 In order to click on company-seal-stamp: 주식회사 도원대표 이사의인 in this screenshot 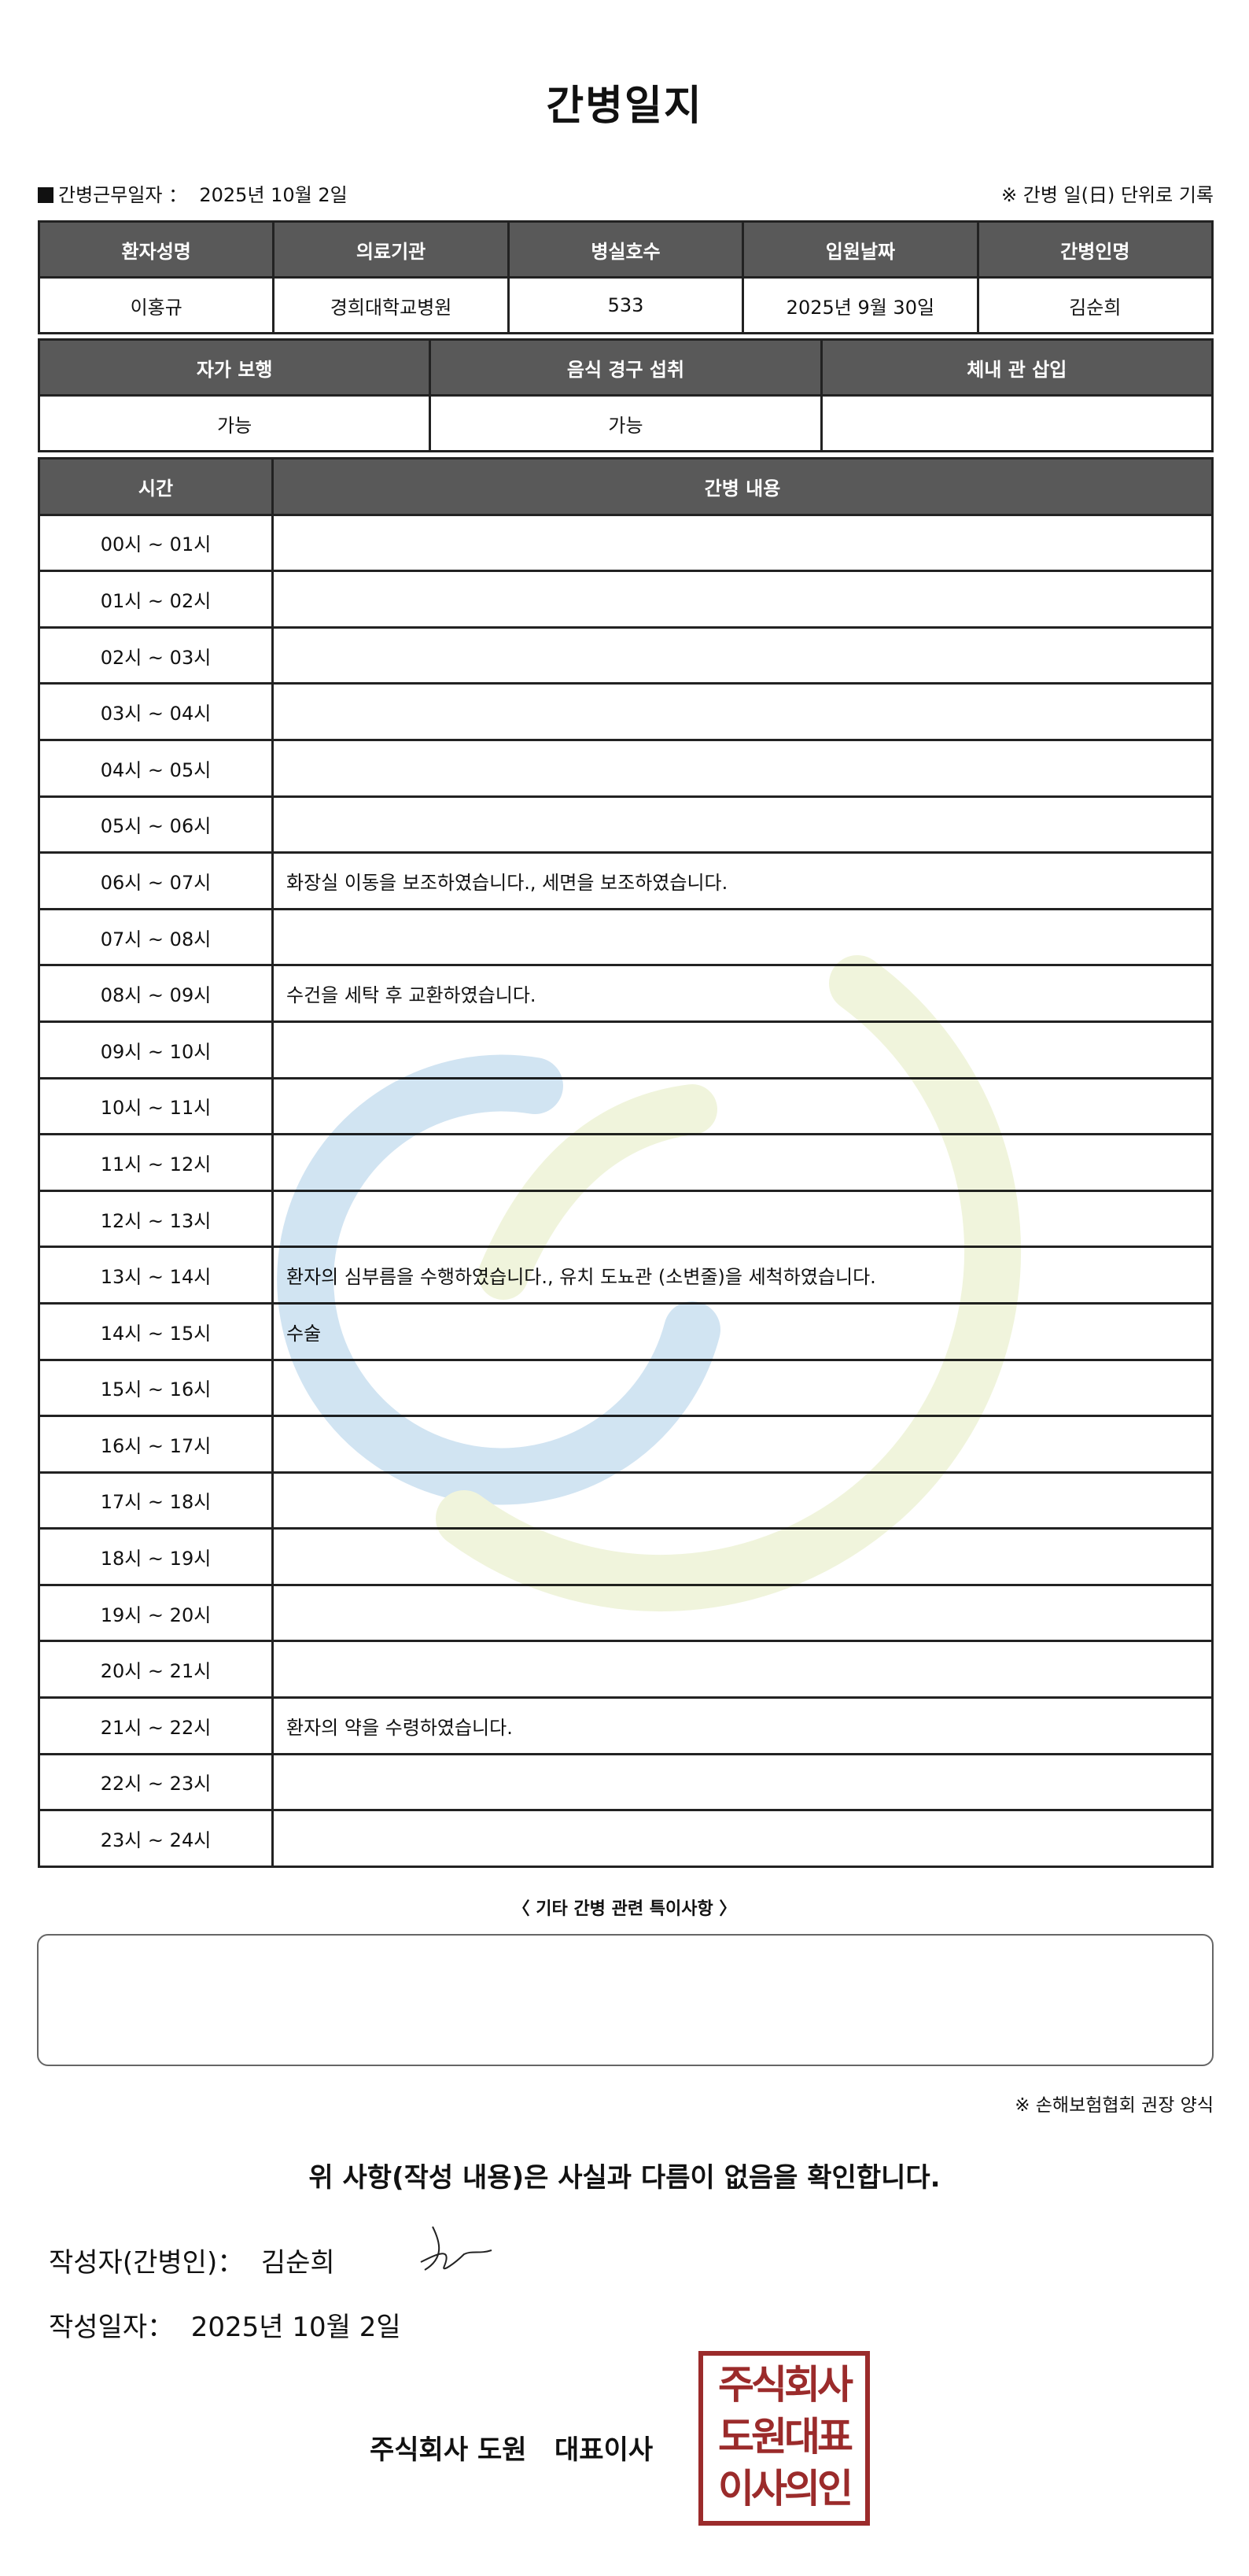, I will do `click(784, 2439)`.